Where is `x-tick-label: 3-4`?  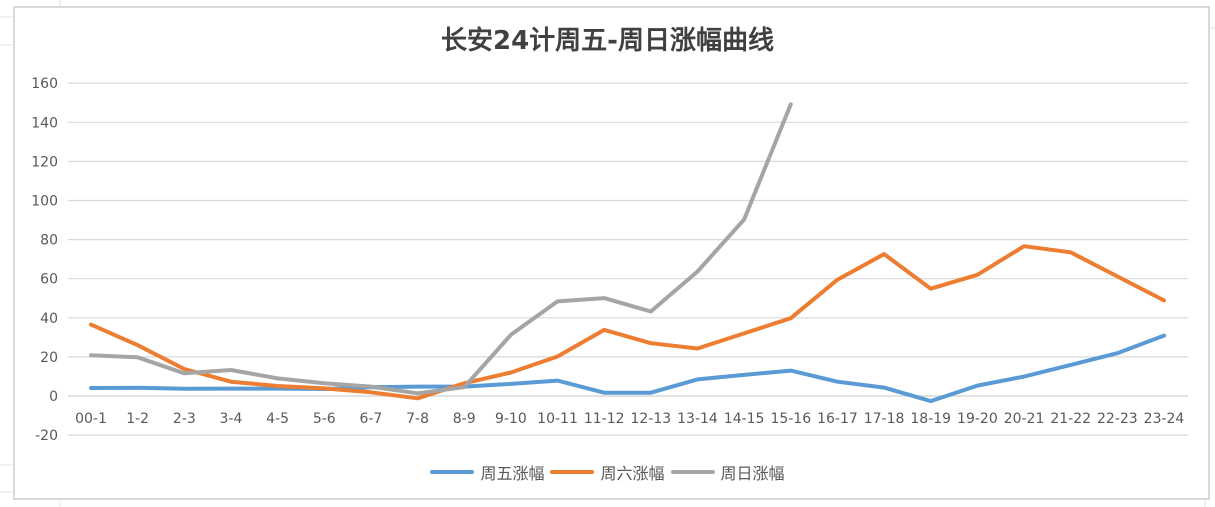
x-tick-label: 3-4 is located at coordinates (231, 419).